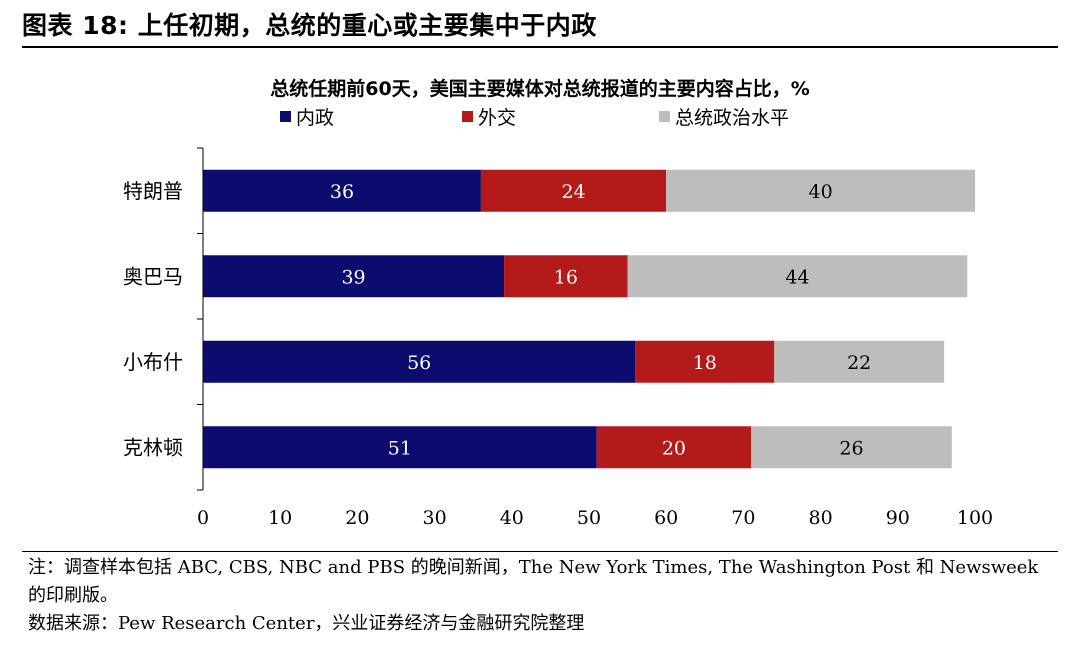 The image size is (1080, 649). I want to click on data-label: 16, so click(566, 277).